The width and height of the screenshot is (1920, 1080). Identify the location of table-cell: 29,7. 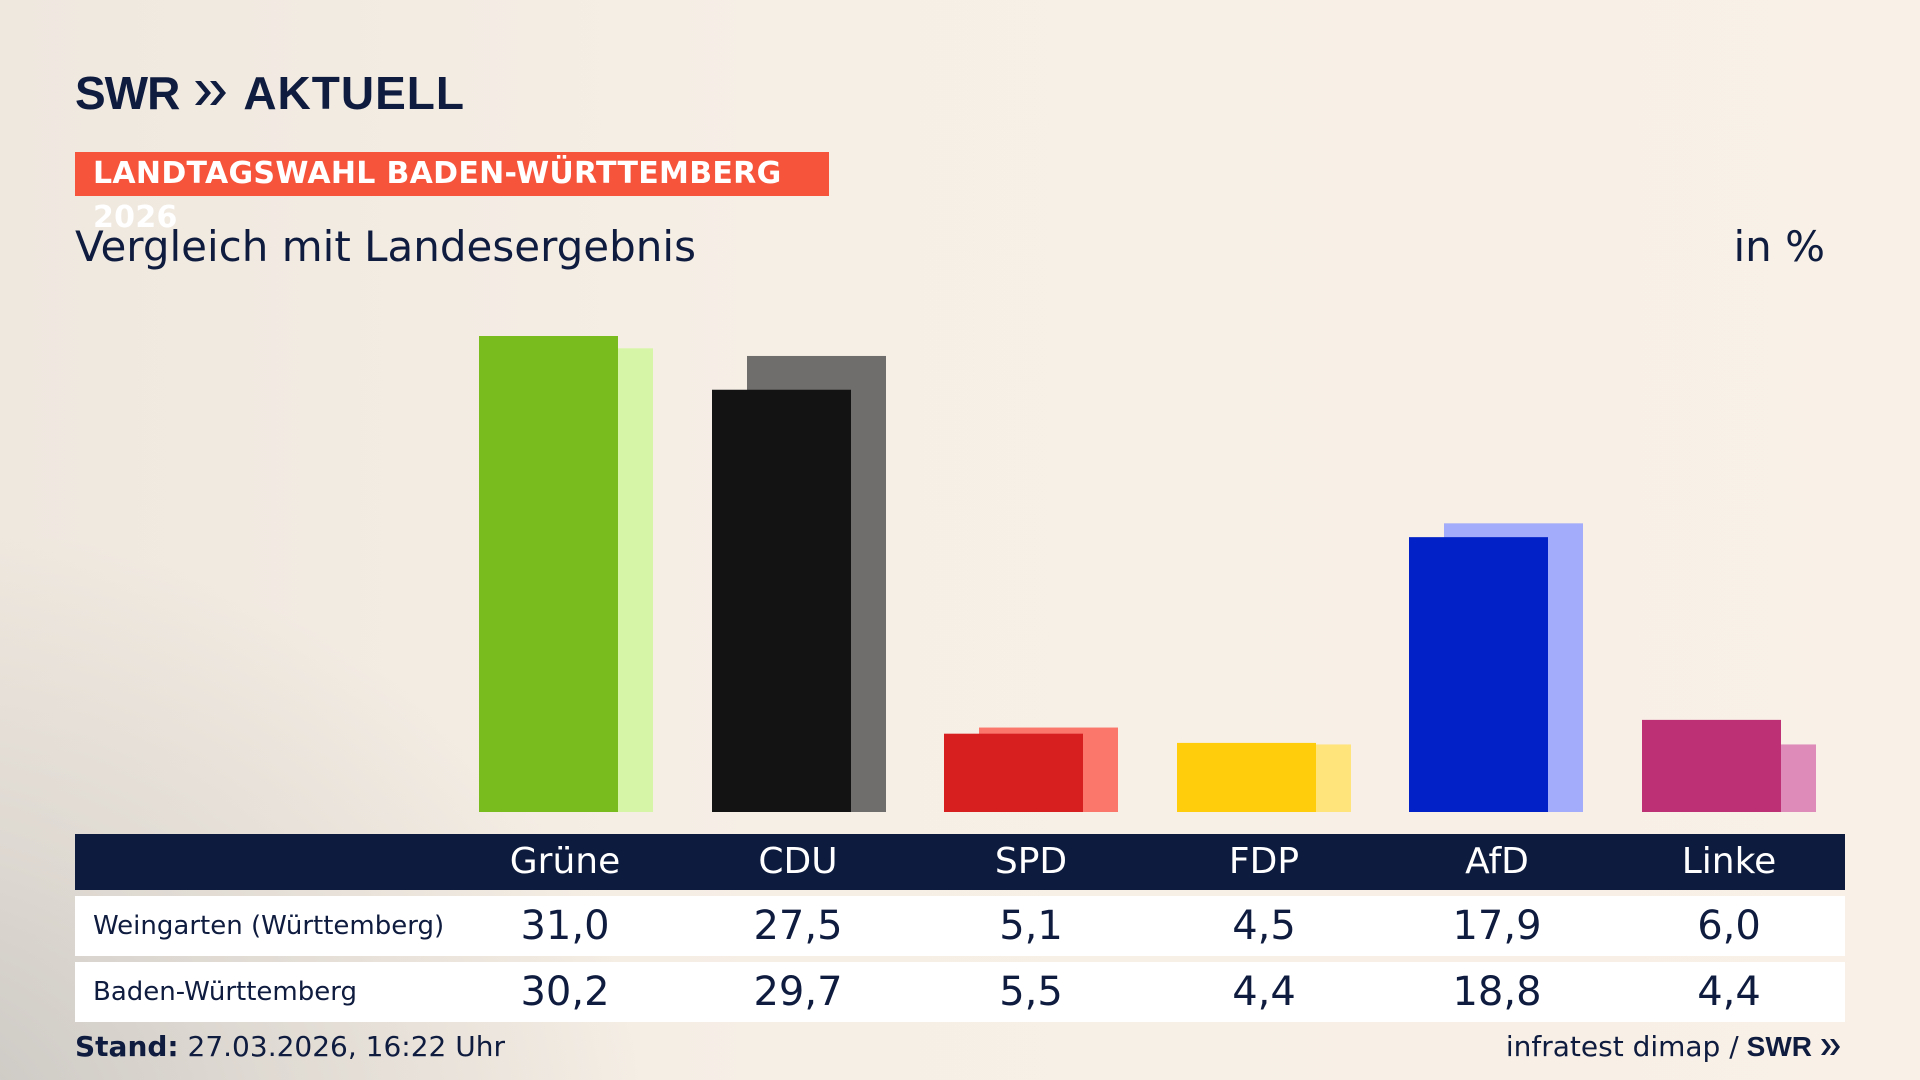
(798, 992).